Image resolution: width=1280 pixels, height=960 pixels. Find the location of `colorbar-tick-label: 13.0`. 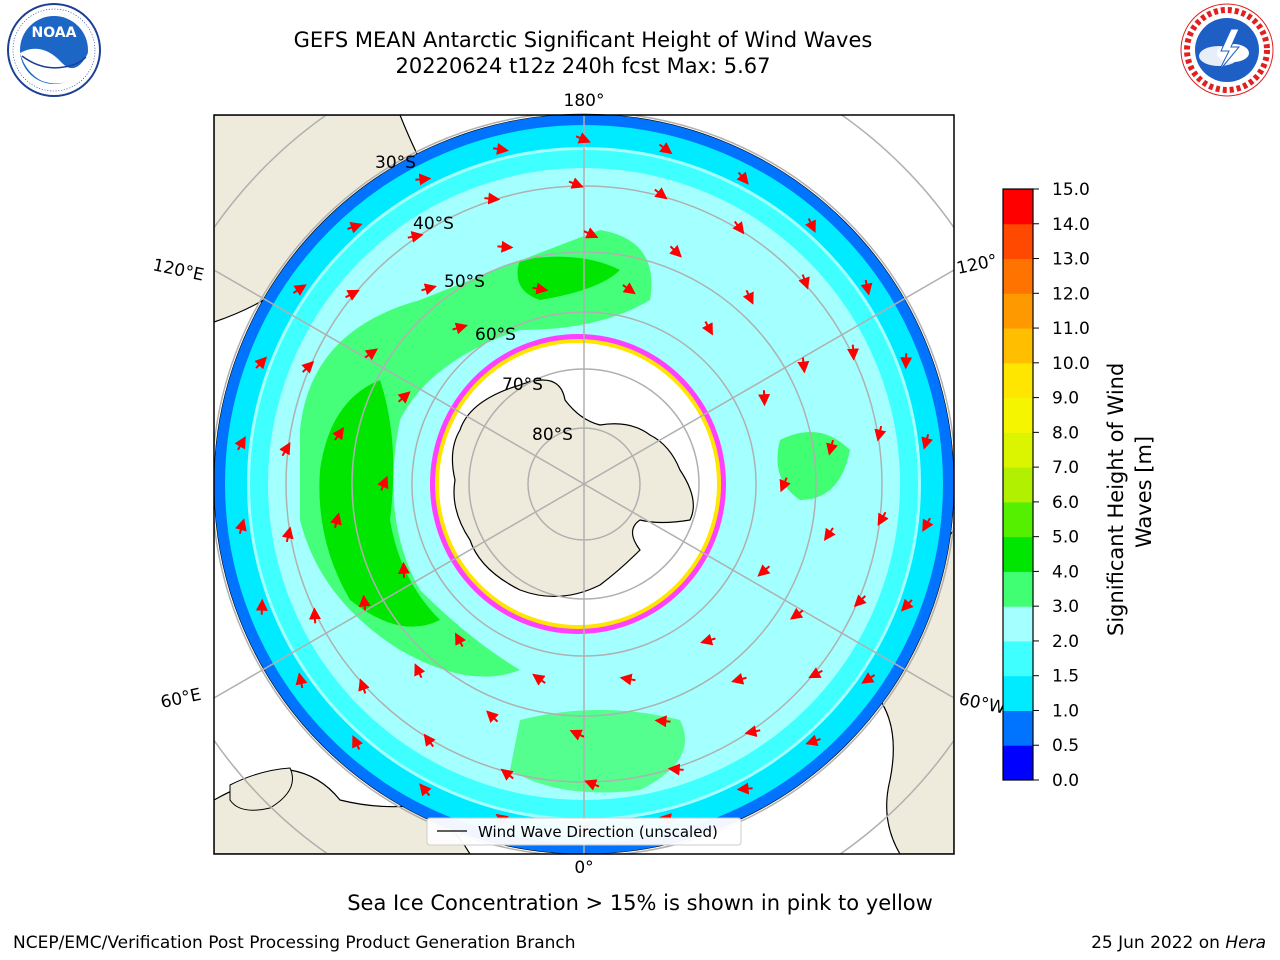

colorbar-tick-label: 13.0 is located at coordinates (1071, 260).